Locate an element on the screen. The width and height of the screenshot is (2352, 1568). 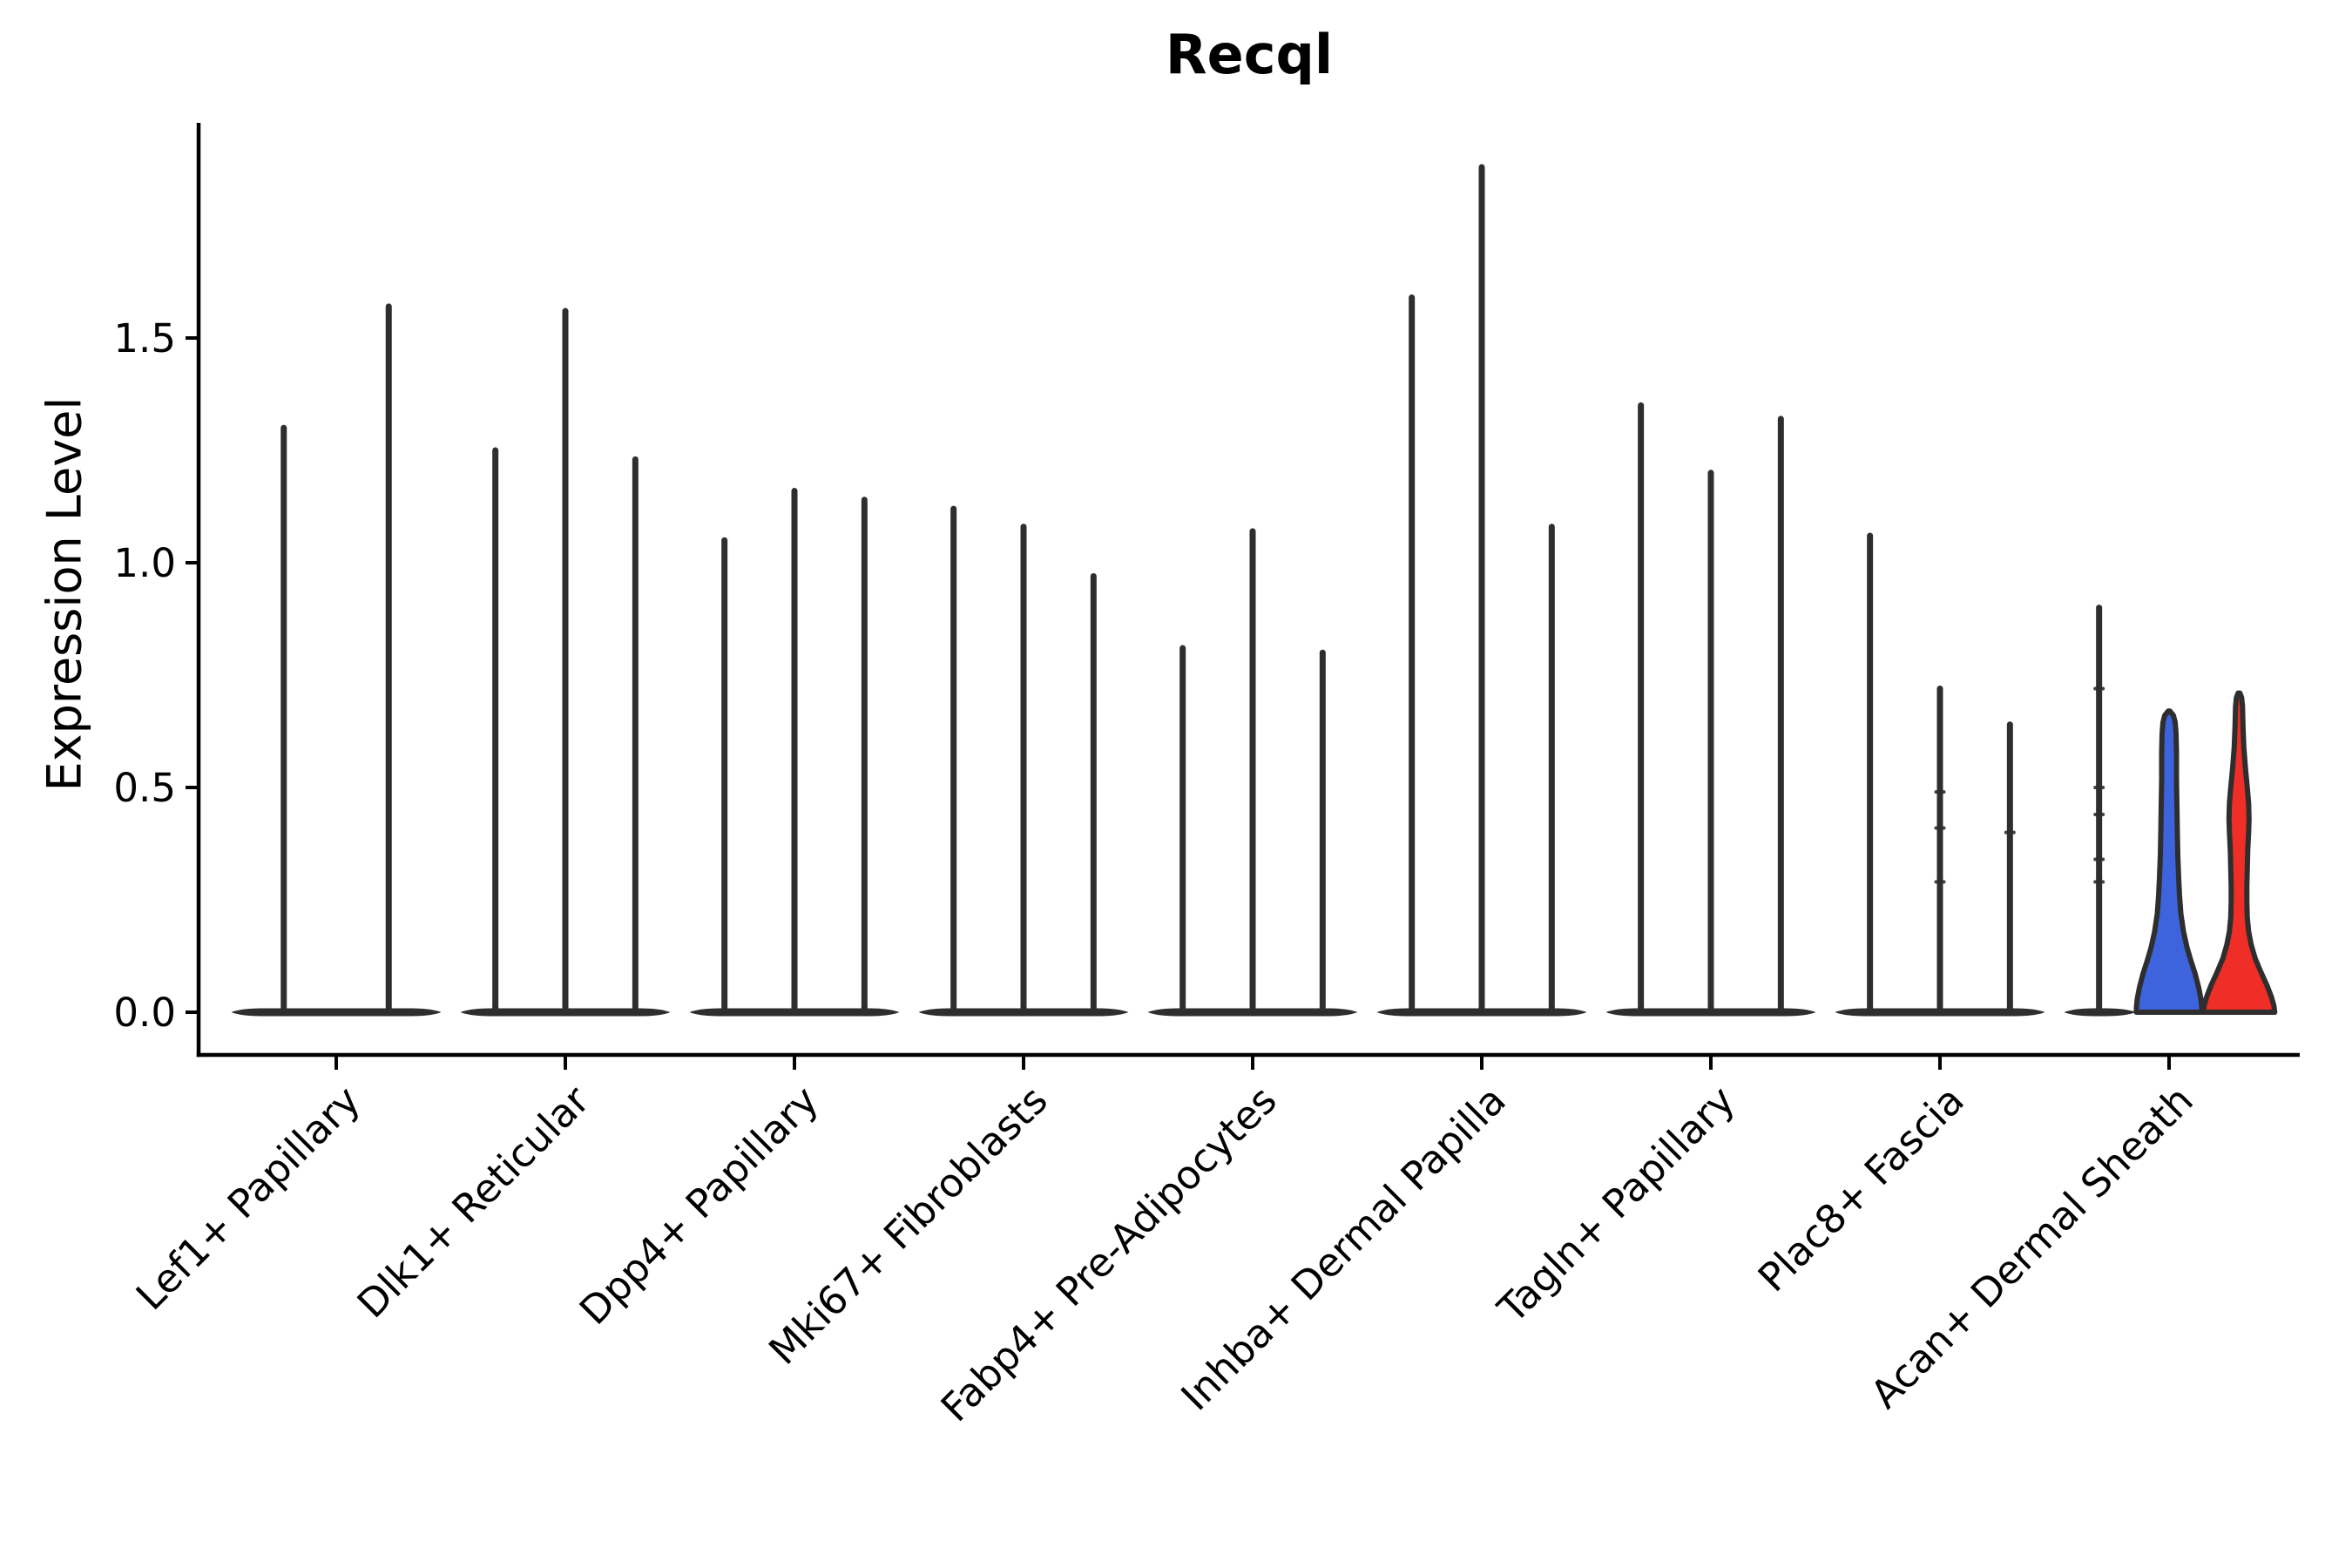
violin-group: Plac8+ Fascia is located at coordinates (1897, 916).